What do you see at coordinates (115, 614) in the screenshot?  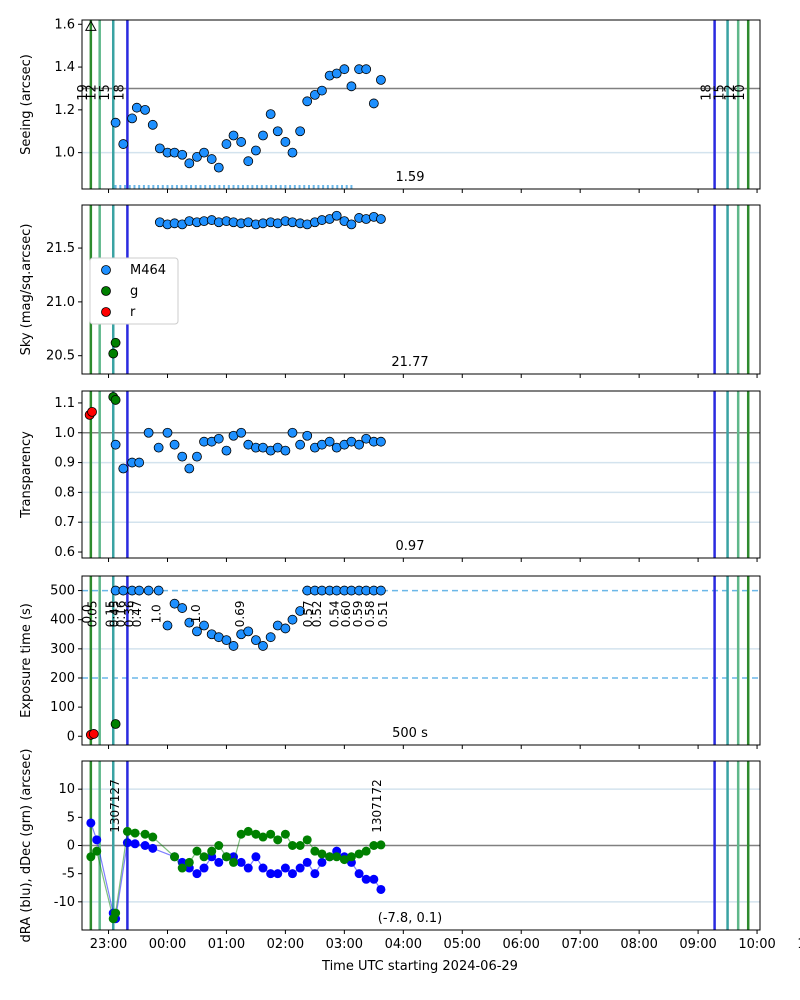 I see `point-label: 0.45` at bounding box center [115, 614].